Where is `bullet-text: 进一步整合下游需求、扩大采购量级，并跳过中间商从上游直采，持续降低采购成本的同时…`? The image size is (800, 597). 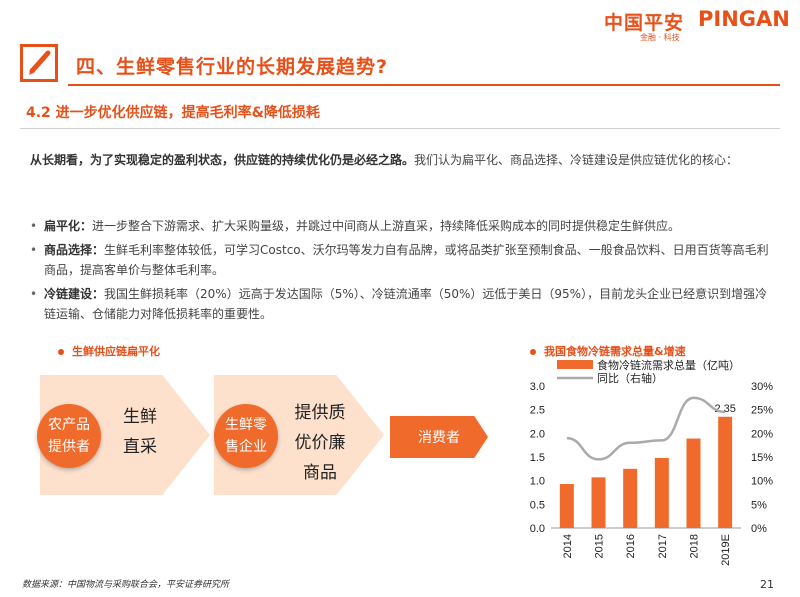 bullet-text: 进一步整合下游需求、扩大采购量级，并跳过中间商从上游直采，持续降低采购成本的同时… is located at coordinates (386, 226).